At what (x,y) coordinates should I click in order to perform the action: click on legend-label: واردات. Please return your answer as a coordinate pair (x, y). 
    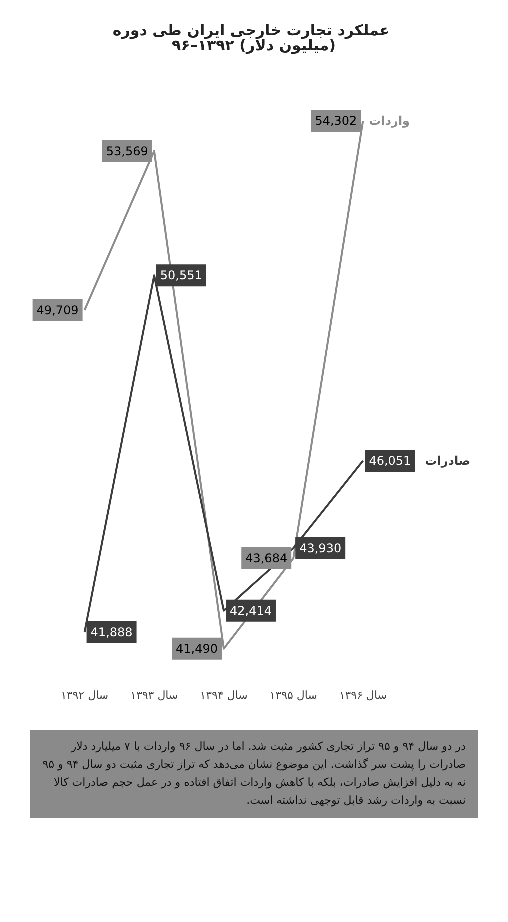
    Looking at the image, I should click on (389, 121).